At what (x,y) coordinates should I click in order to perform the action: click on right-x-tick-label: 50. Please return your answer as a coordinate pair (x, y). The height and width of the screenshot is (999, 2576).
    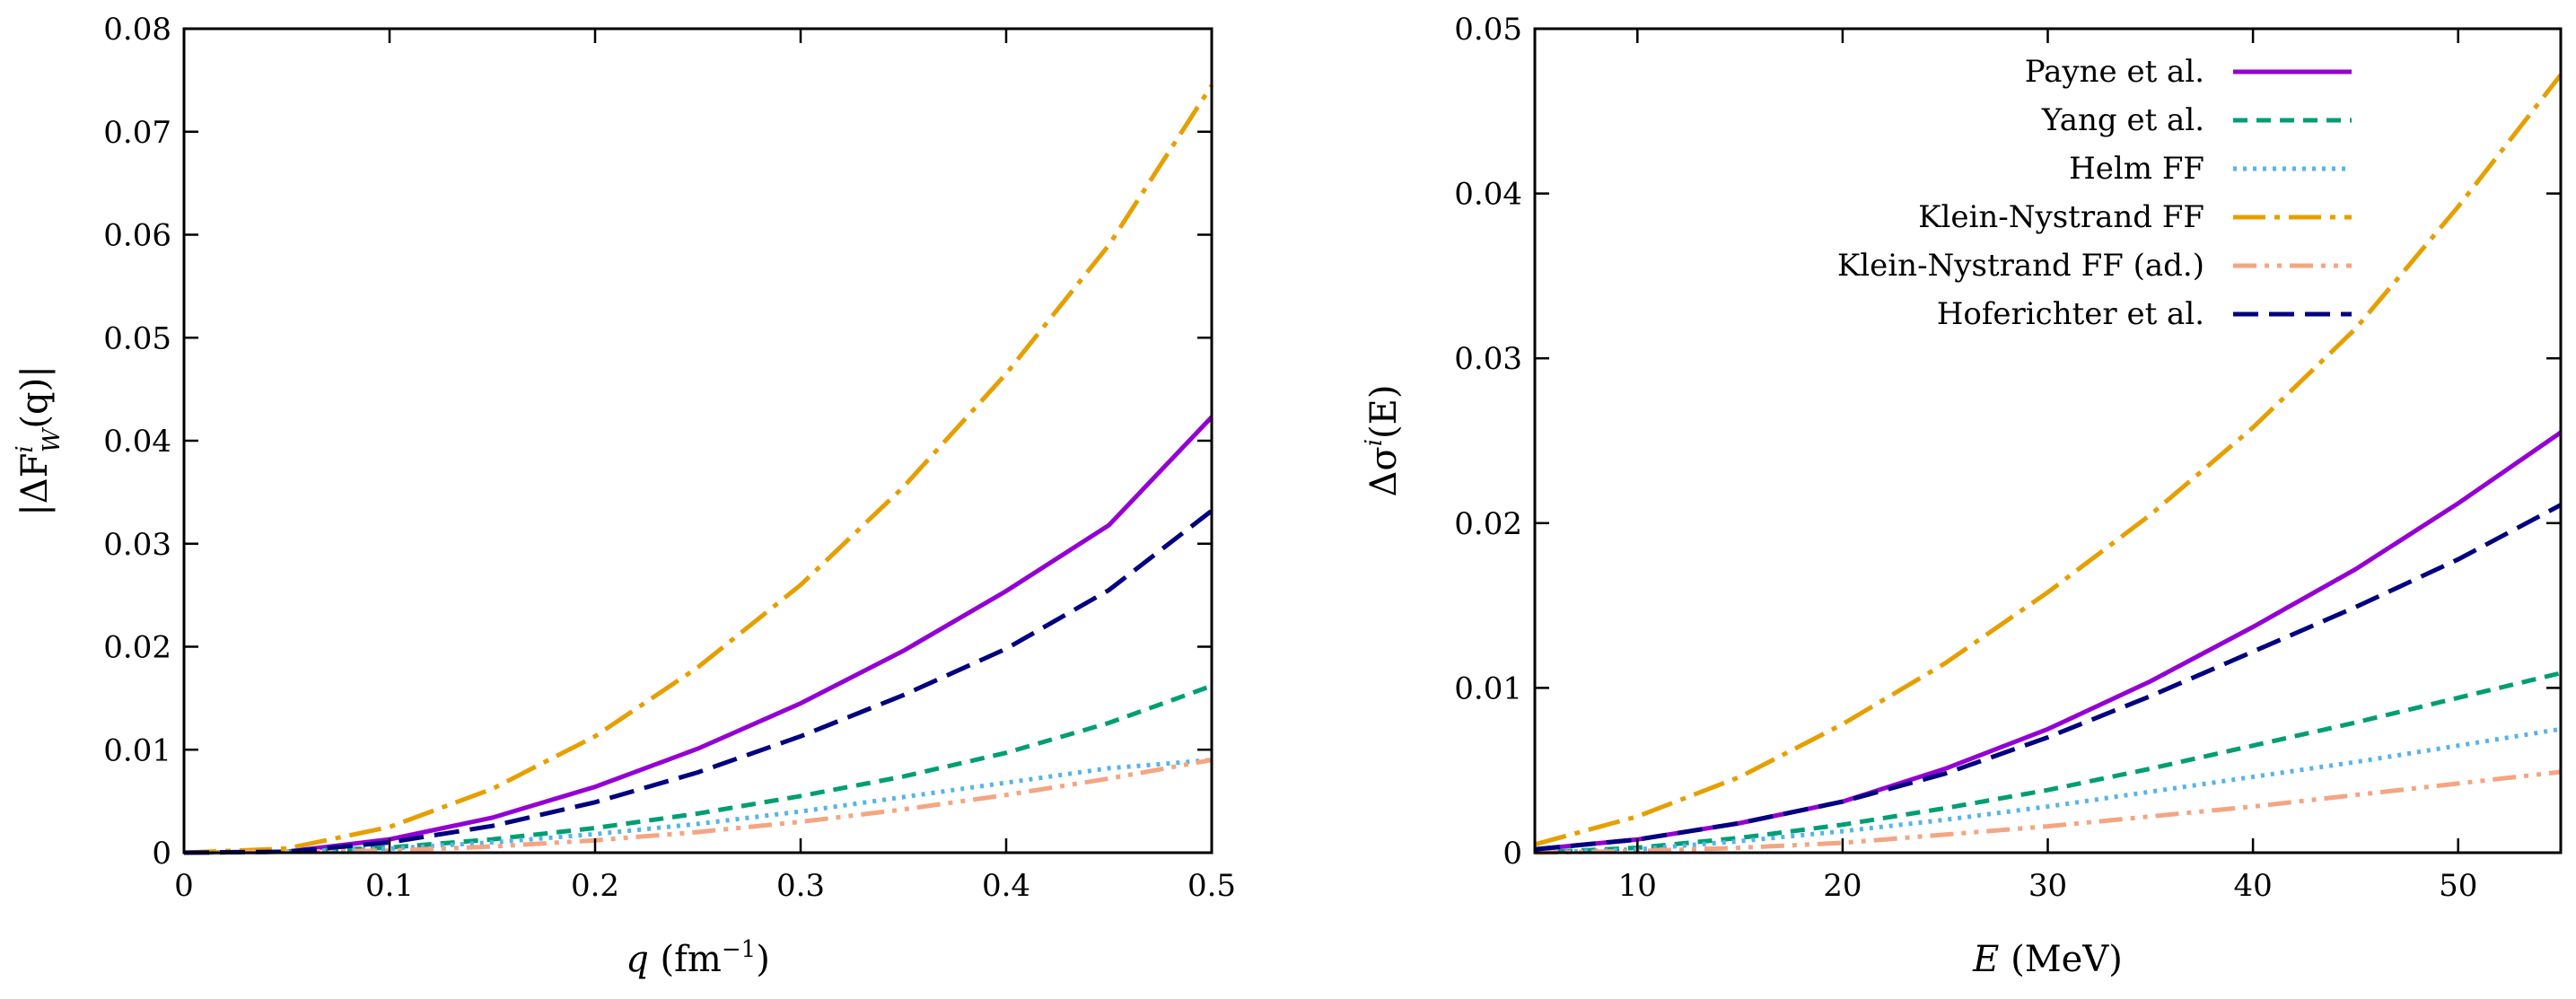
    Looking at the image, I should click on (2458, 886).